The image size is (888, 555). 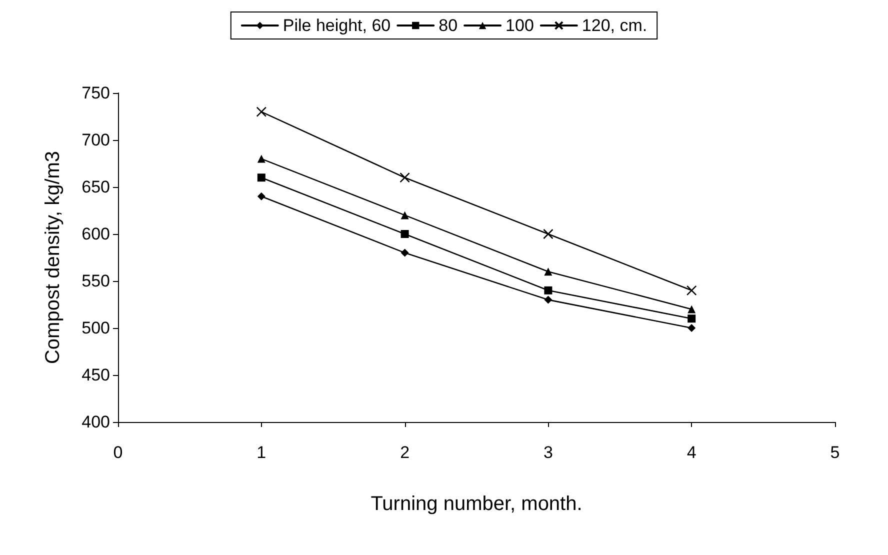 What do you see at coordinates (691, 452) in the screenshot?
I see `x-tick-label: 4` at bounding box center [691, 452].